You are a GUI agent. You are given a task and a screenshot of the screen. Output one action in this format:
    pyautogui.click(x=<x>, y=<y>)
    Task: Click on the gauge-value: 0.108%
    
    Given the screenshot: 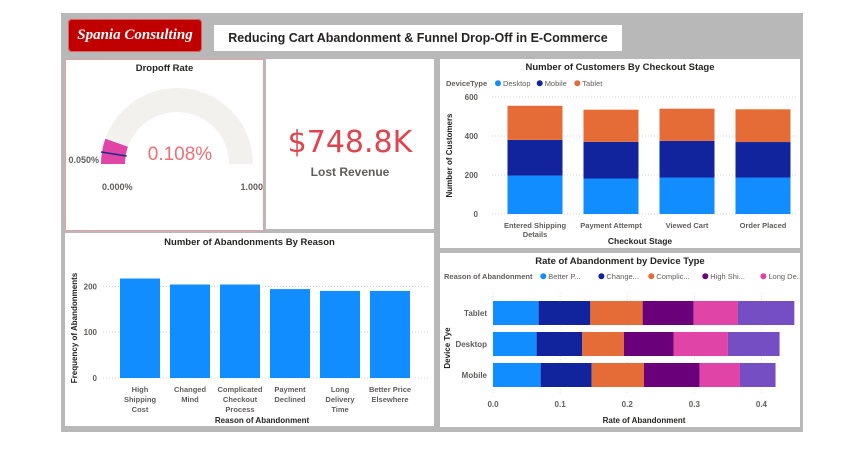 What is the action you would take?
    pyautogui.click(x=180, y=154)
    